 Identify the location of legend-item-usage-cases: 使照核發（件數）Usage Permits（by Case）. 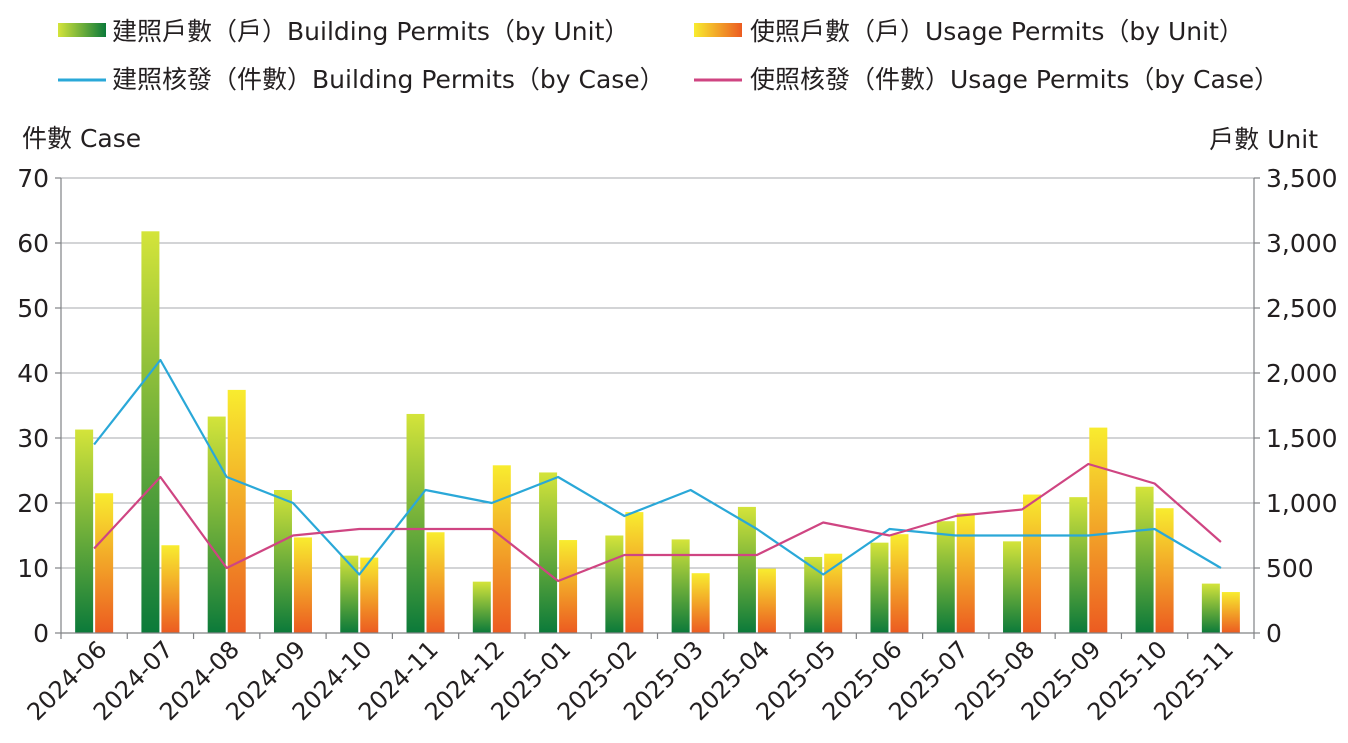
(986, 79).